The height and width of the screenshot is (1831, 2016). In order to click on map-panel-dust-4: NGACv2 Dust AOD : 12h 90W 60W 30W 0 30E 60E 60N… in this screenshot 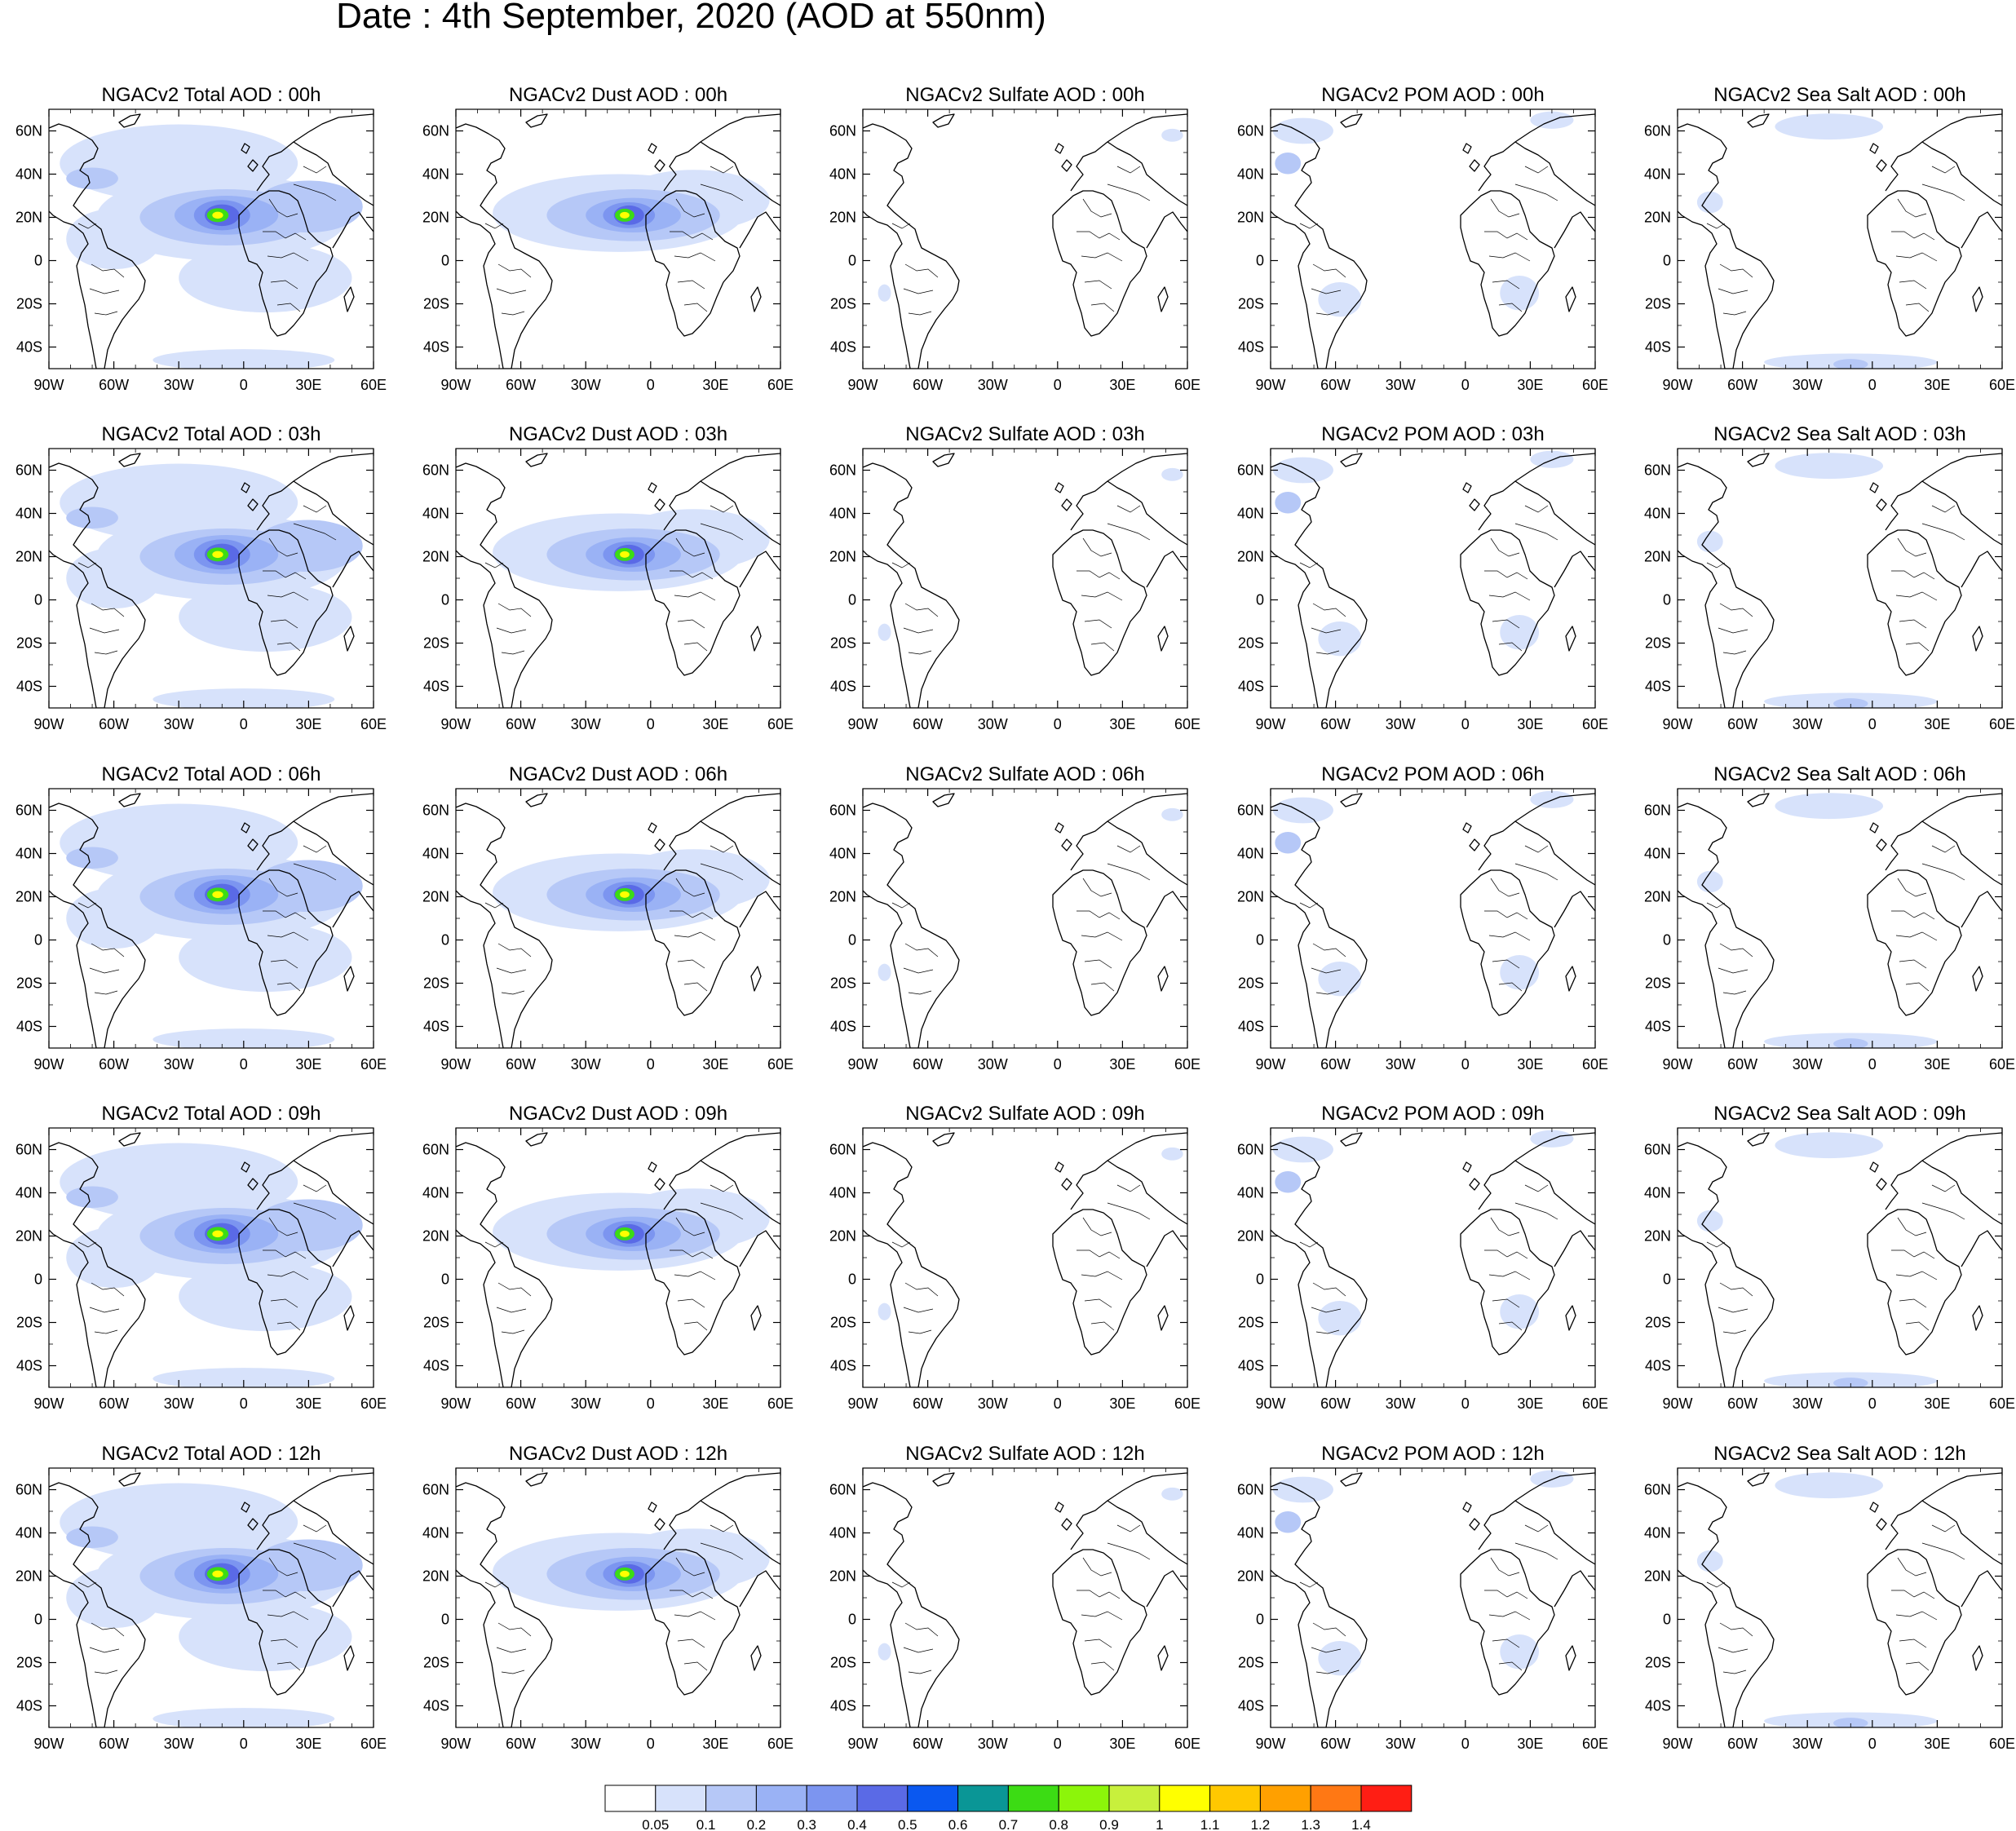, I will do `click(608, 1597)`.